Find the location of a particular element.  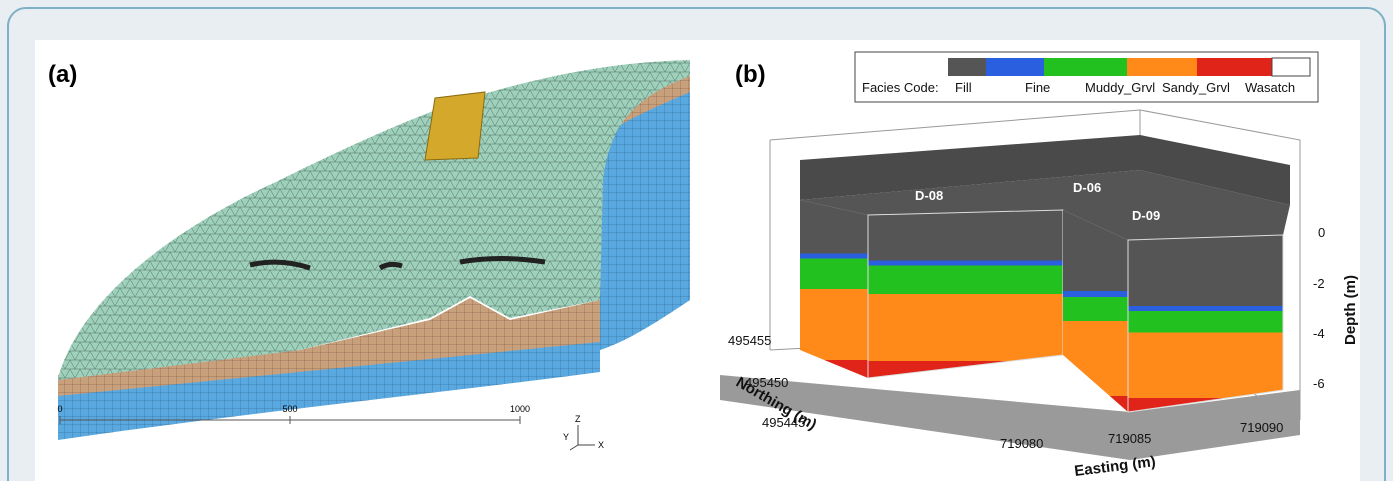

terrain-front-blue is located at coordinates (329, 390).